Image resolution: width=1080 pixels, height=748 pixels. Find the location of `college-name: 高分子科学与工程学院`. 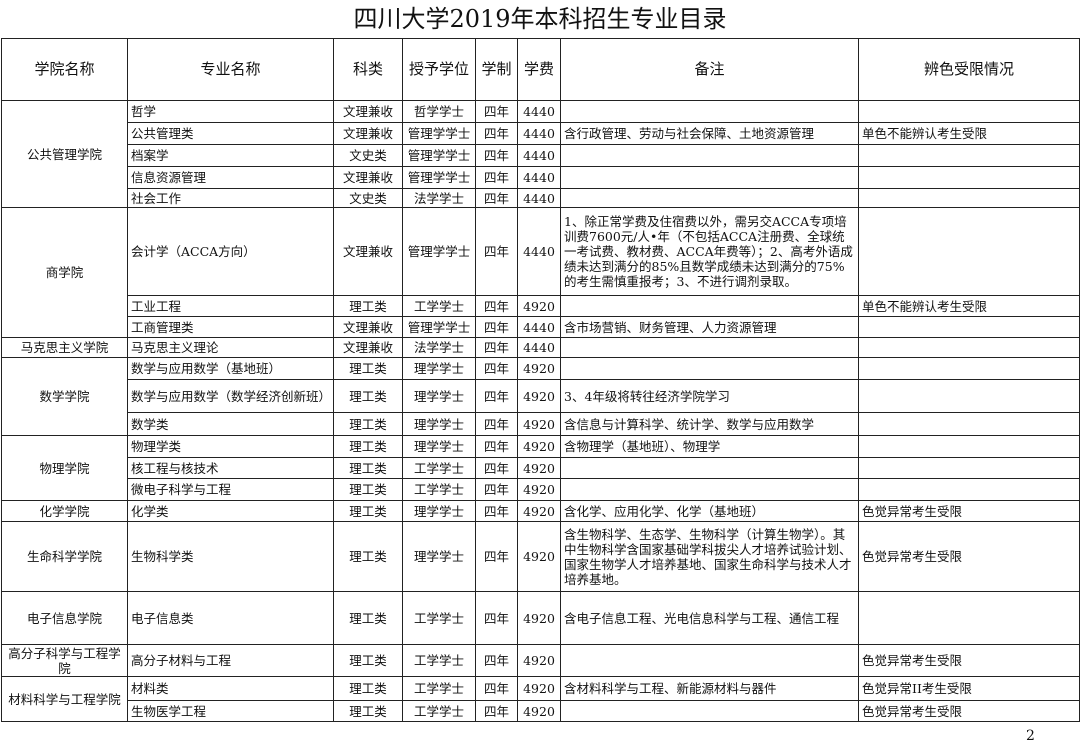

college-name: 高分子科学与工程学院 is located at coordinates (64, 660).